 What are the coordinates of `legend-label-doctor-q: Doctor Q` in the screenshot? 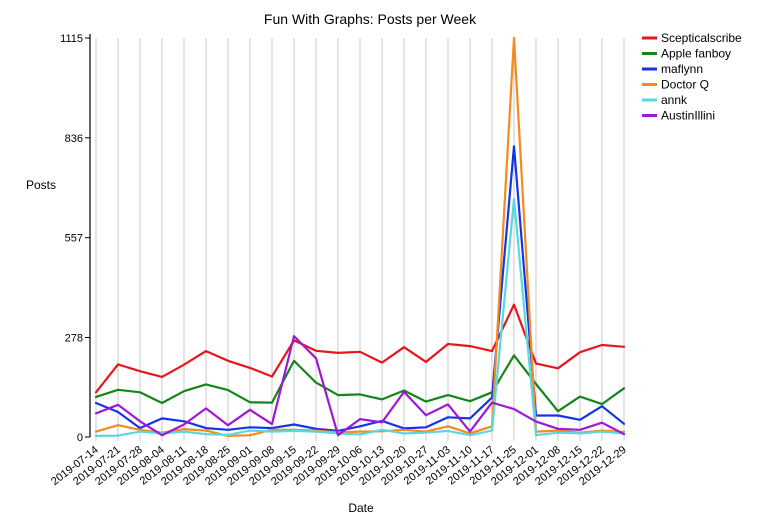 It's located at (685, 85).